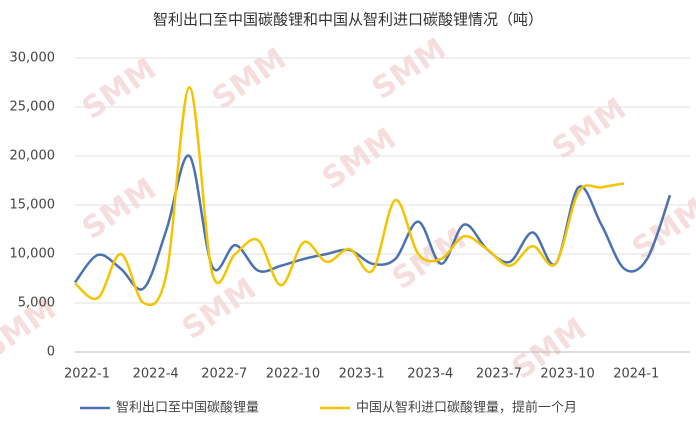 This screenshot has width=696, height=430. I want to click on x-tick-label: 2023-1, so click(362, 374).